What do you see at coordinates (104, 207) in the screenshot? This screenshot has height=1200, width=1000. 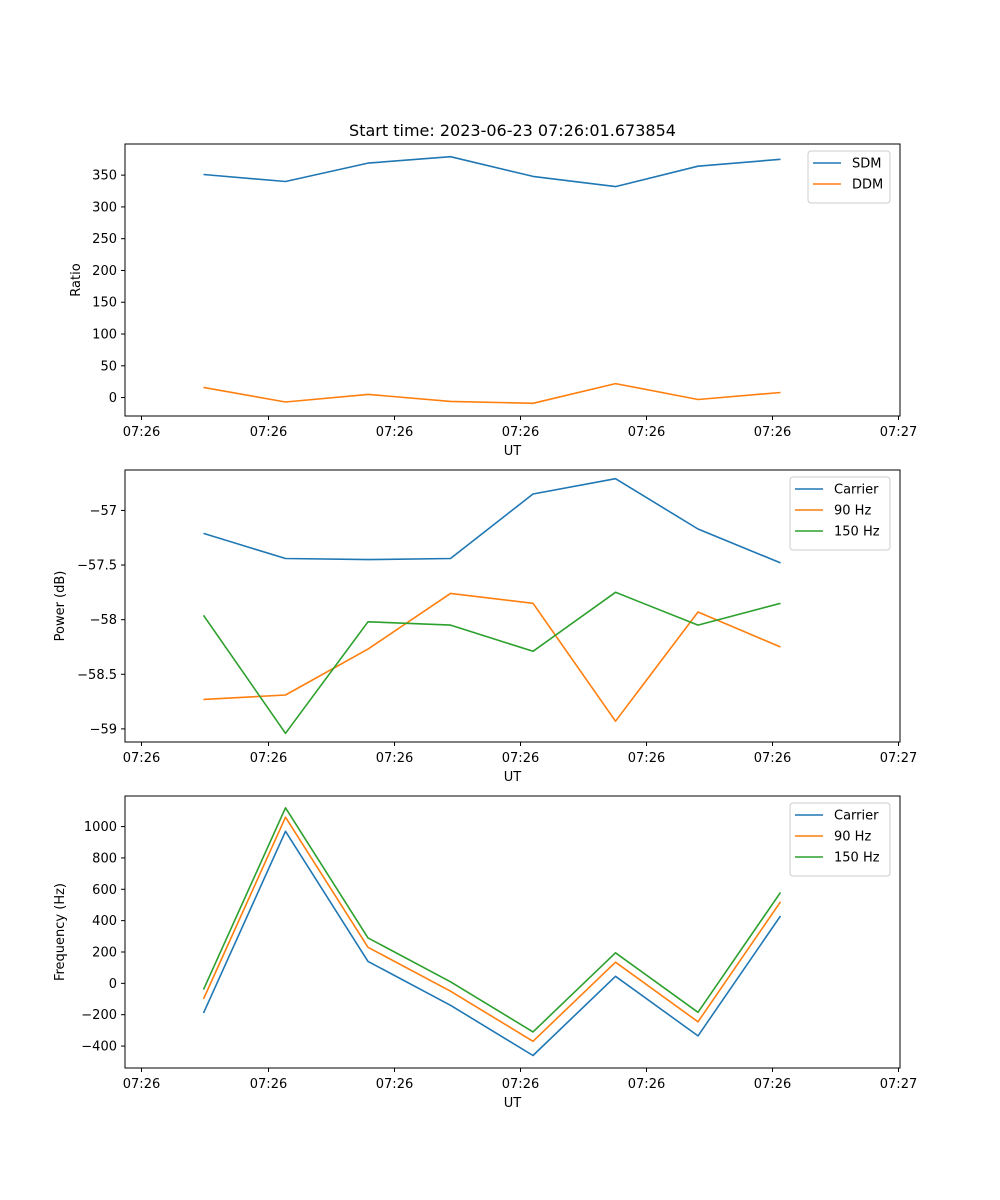 I see `y-tick-label: 300` at bounding box center [104, 207].